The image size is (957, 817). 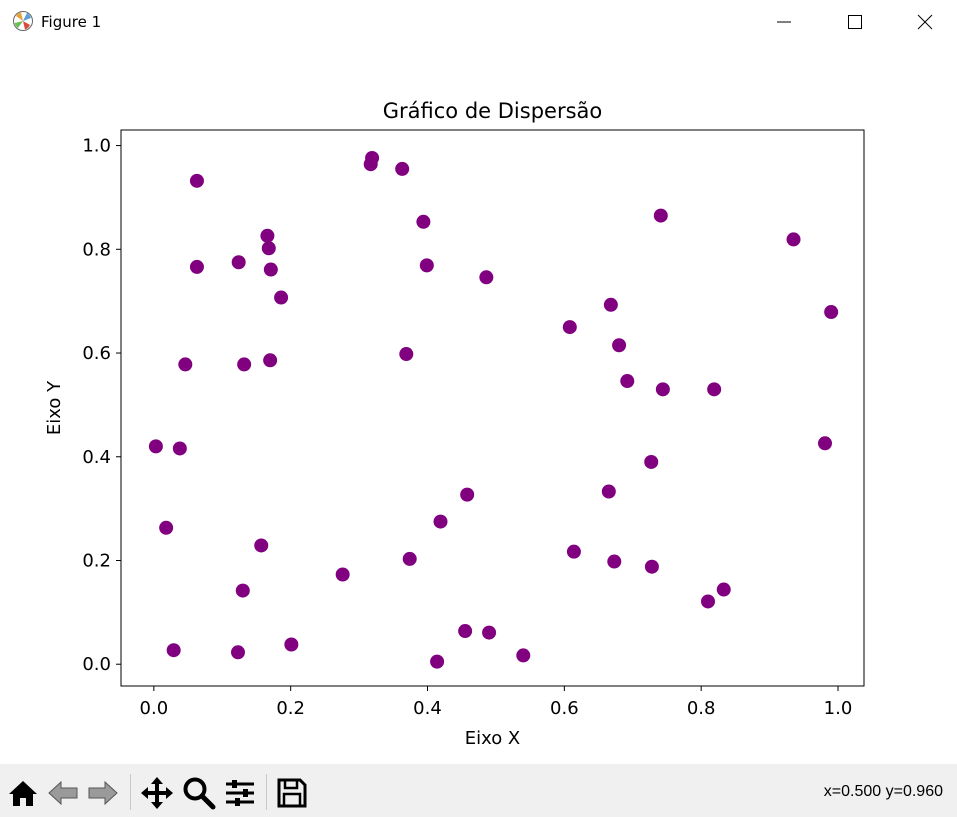 What do you see at coordinates (154, 708) in the screenshot?
I see `x-tick-label: 0.0` at bounding box center [154, 708].